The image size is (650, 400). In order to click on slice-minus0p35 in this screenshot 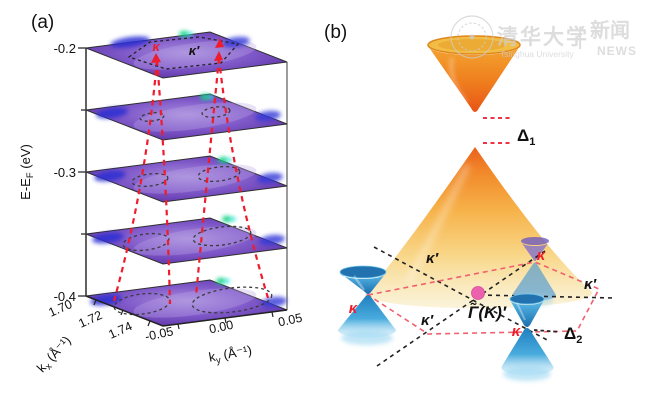, I will do `click(186, 240)`.